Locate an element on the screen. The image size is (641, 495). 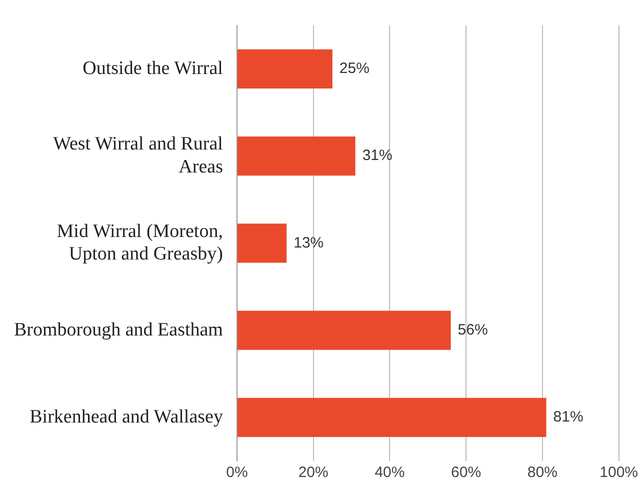
x-tick-label: 20% is located at coordinates (313, 473).